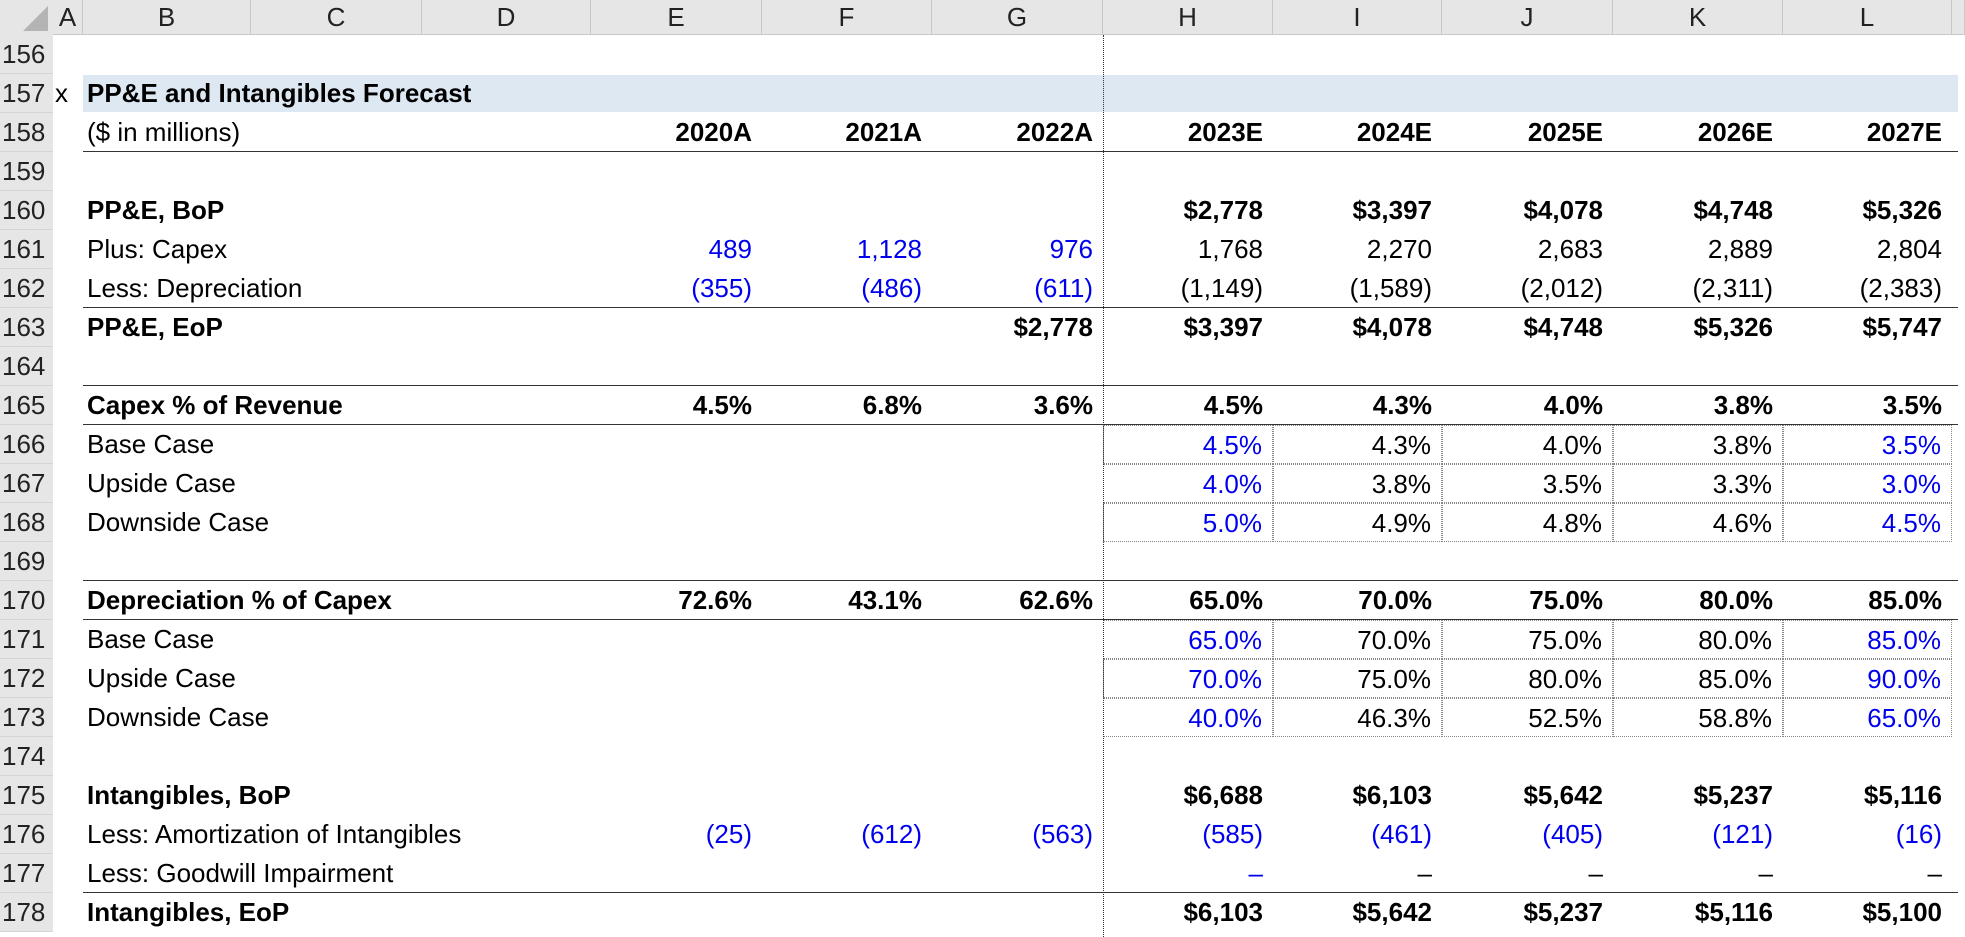 This screenshot has width=1965, height=937. Describe the element at coordinates (1188, 522) in the screenshot. I see `cell: 5.0%` at that location.